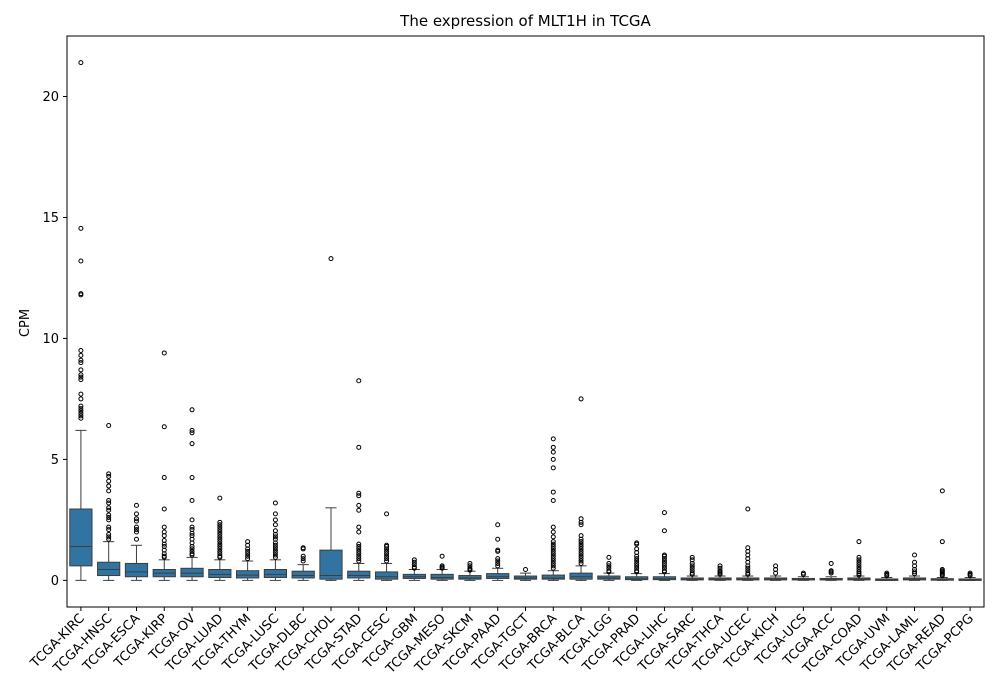  I want to click on y-tick-label: 0, so click(55, 581).